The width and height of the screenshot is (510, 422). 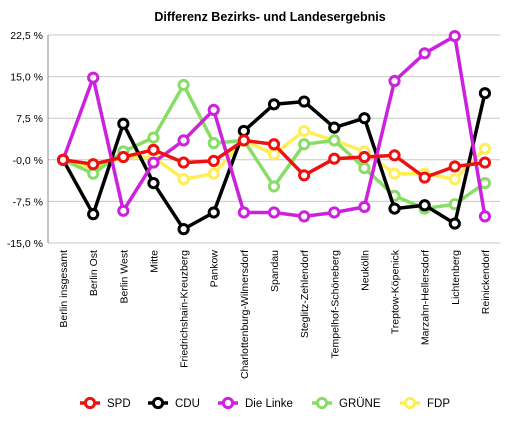 I want to click on legend-item: Die Linke, so click(x=255, y=403).